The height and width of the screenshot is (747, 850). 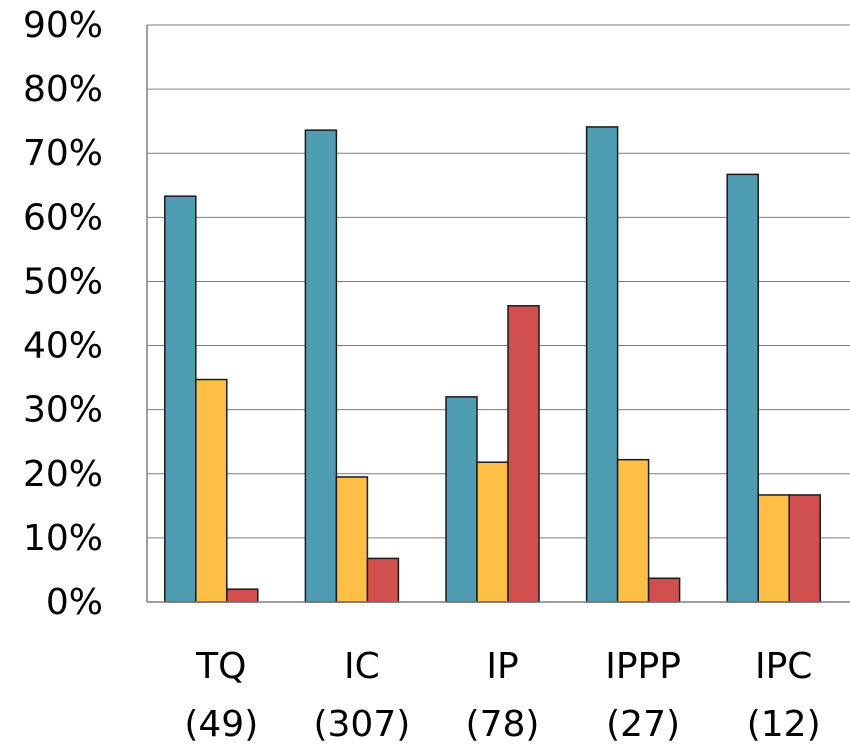 What do you see at coordinates (503, 724) in the screenshot?
I see `category-count-label: (78)` at bounding box center [503, 724].